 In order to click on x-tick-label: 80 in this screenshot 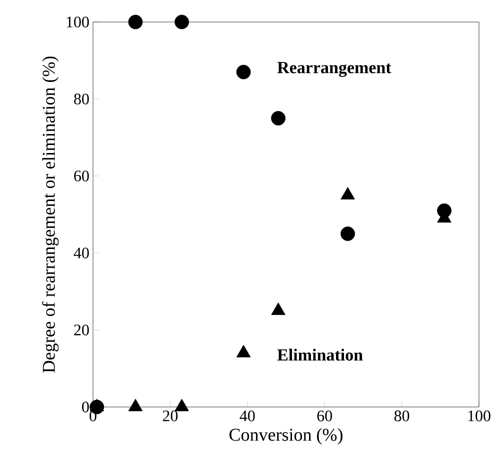, I will do `click(402, 416)`.